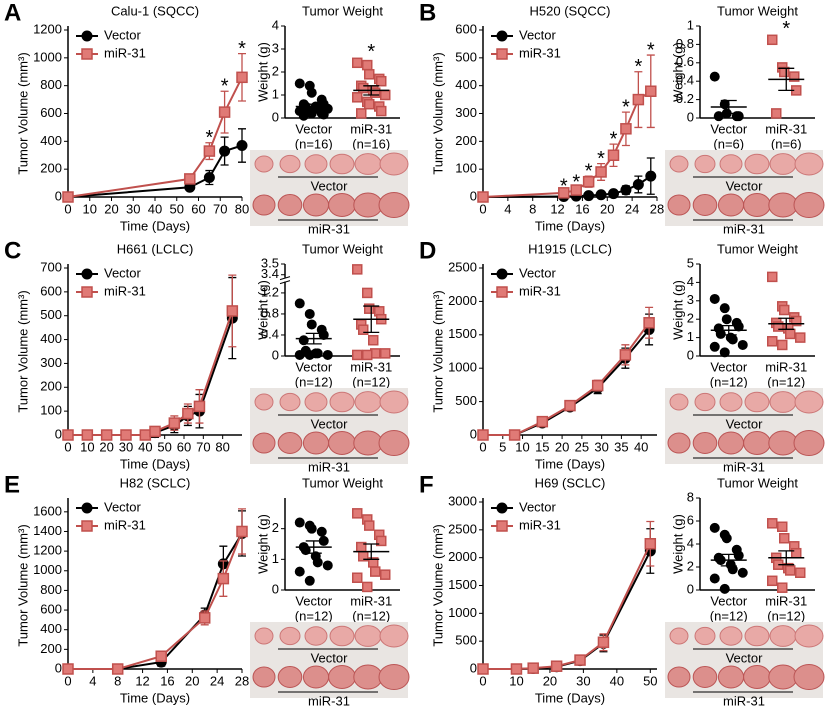  What do you see at coordinates (51, 589) in the screenshot?
I see `y-tick-label: 800` at bounding box center [51, 589].